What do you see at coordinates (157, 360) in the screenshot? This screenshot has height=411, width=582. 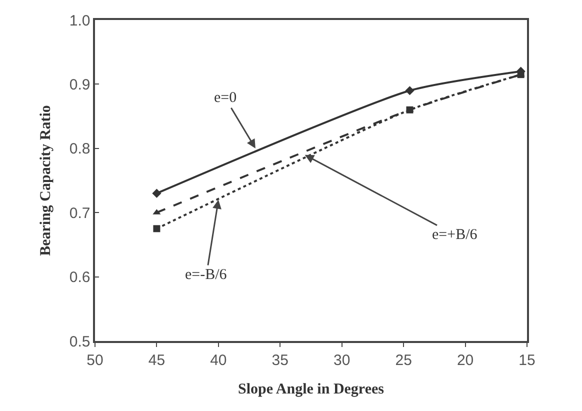 I see `x-tick-label: 45` at bounding box center [157, 360].